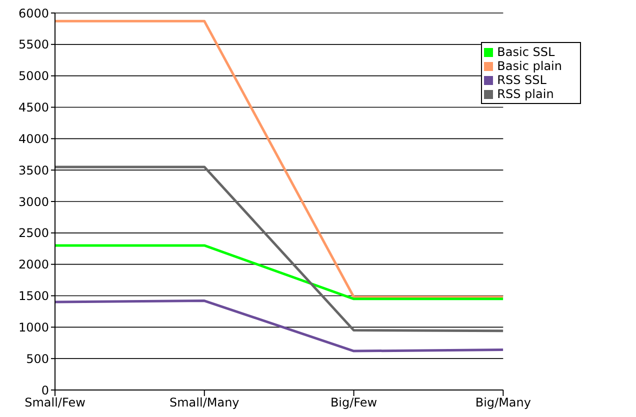  I want to click on y-tick-label: 2500, so click(33, 233).